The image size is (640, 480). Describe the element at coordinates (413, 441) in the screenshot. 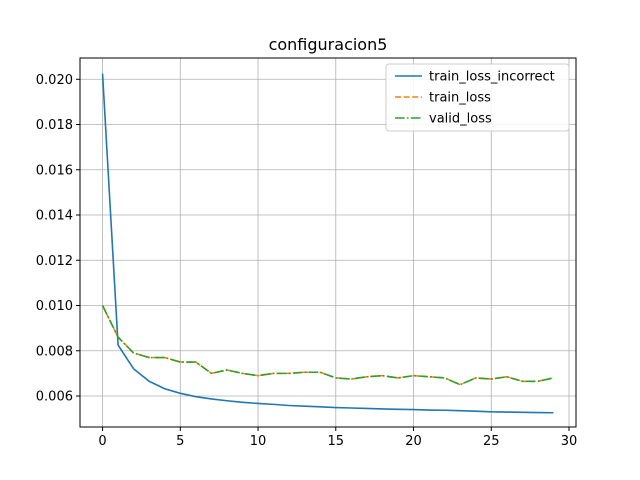

I see `x-tick-label: 20` at that location.